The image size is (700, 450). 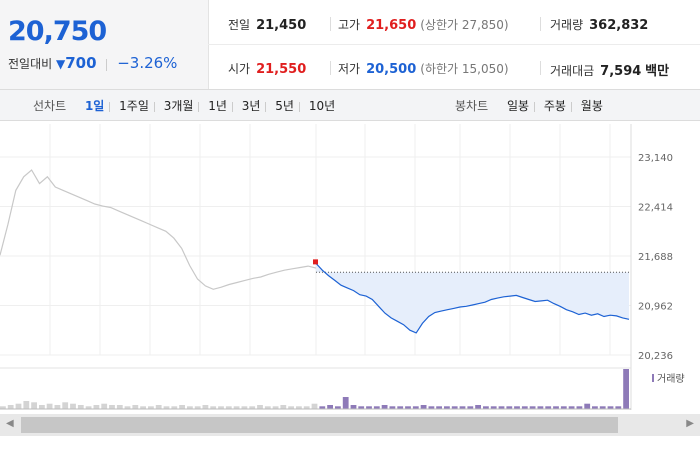 I want to click on down-arrow-icon: ▼, so click(x=61, y=64).